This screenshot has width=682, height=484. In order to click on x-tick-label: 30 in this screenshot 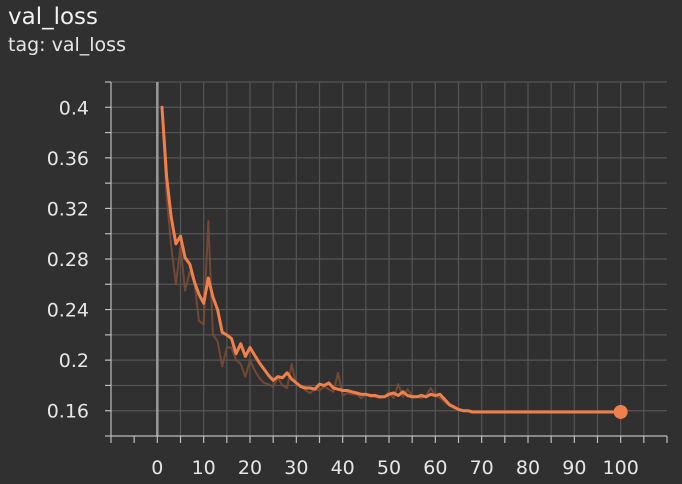, I will do `click(296, 468)`.